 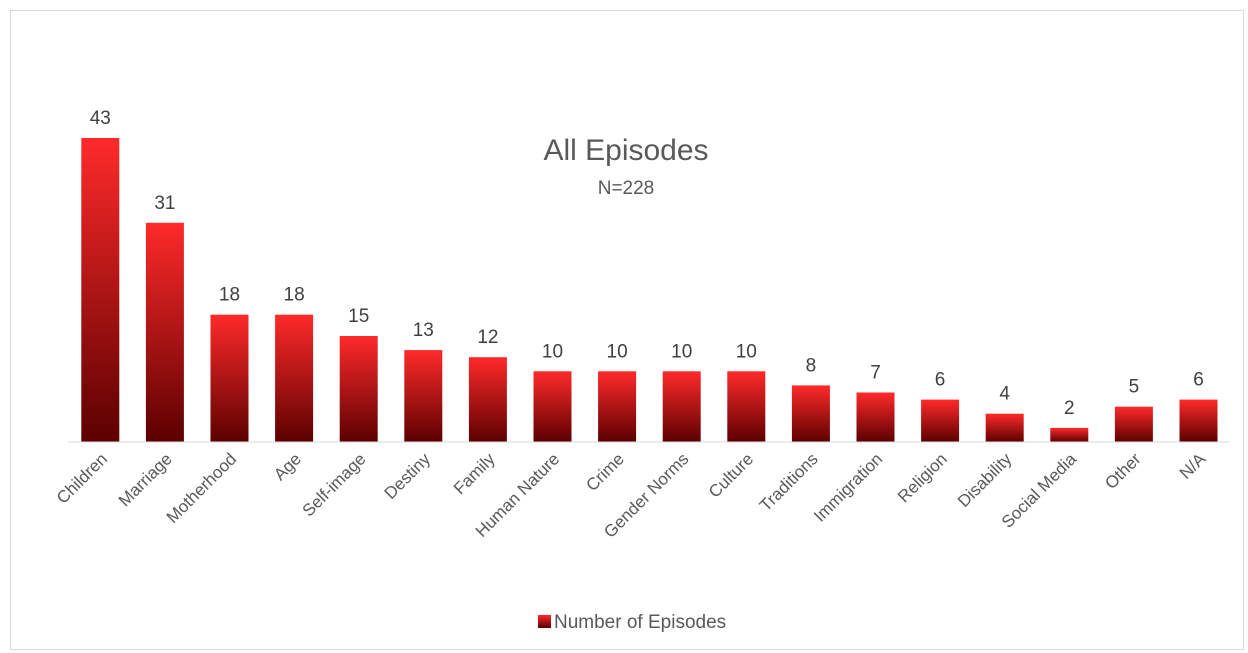 What do you see at coordinates (423, 330) in the screenshot?
I see `value-label: 13` at bounding box center [423, 330].